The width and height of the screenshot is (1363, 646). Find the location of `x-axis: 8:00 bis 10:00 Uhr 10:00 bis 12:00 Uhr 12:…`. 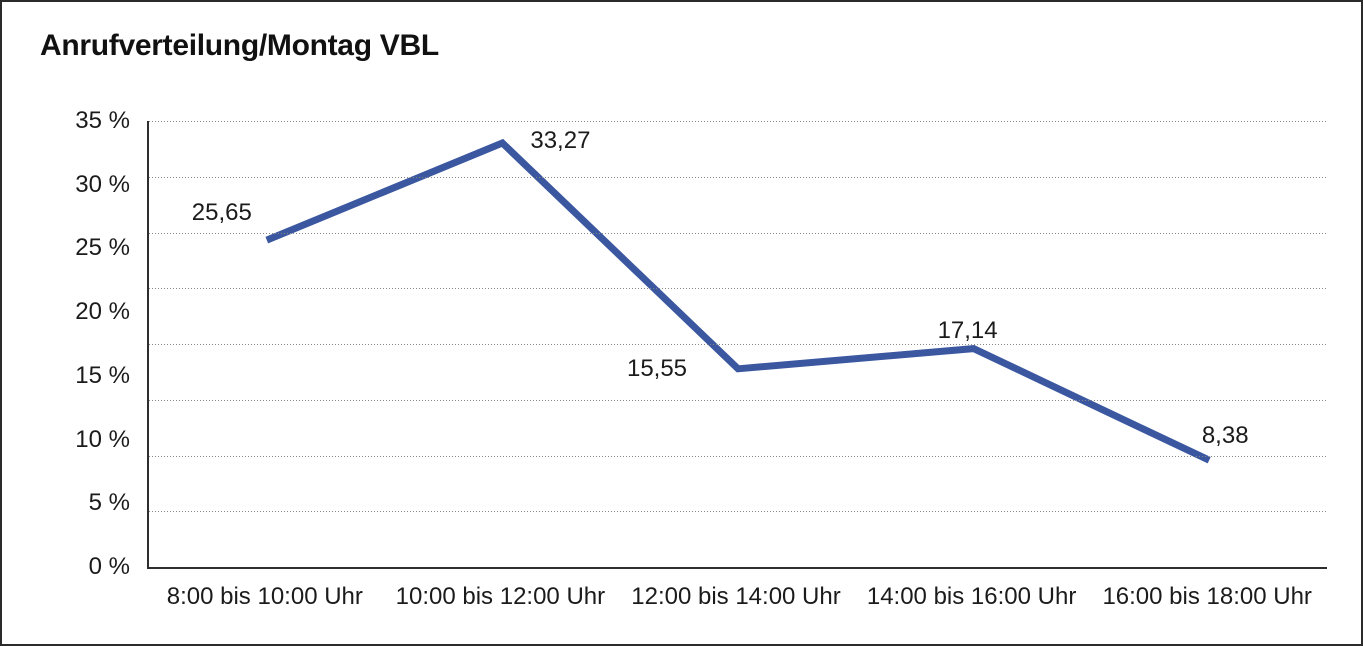

x-axis: 8:00 bis 10:00 Uhr 10:00 bis 12:00 Uhr 12:… is located at coordinates (736, 599).